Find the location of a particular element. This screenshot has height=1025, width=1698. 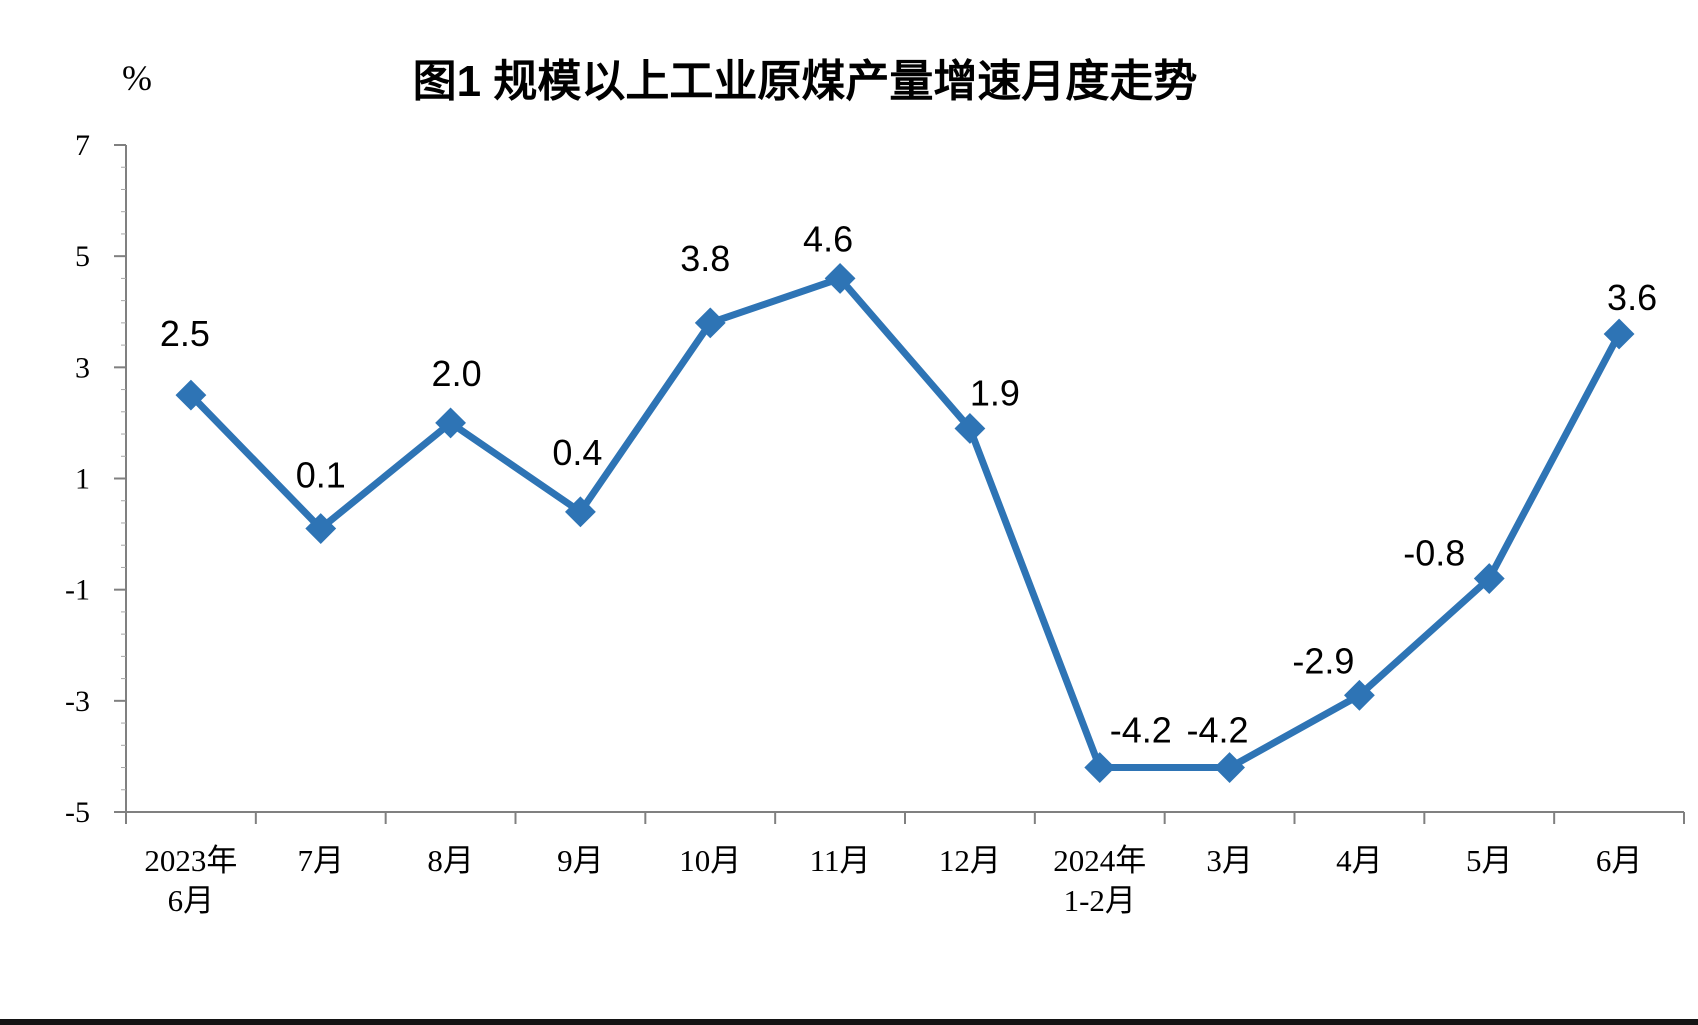

data-label: -0.8 is located at coordinates (1434, 553).